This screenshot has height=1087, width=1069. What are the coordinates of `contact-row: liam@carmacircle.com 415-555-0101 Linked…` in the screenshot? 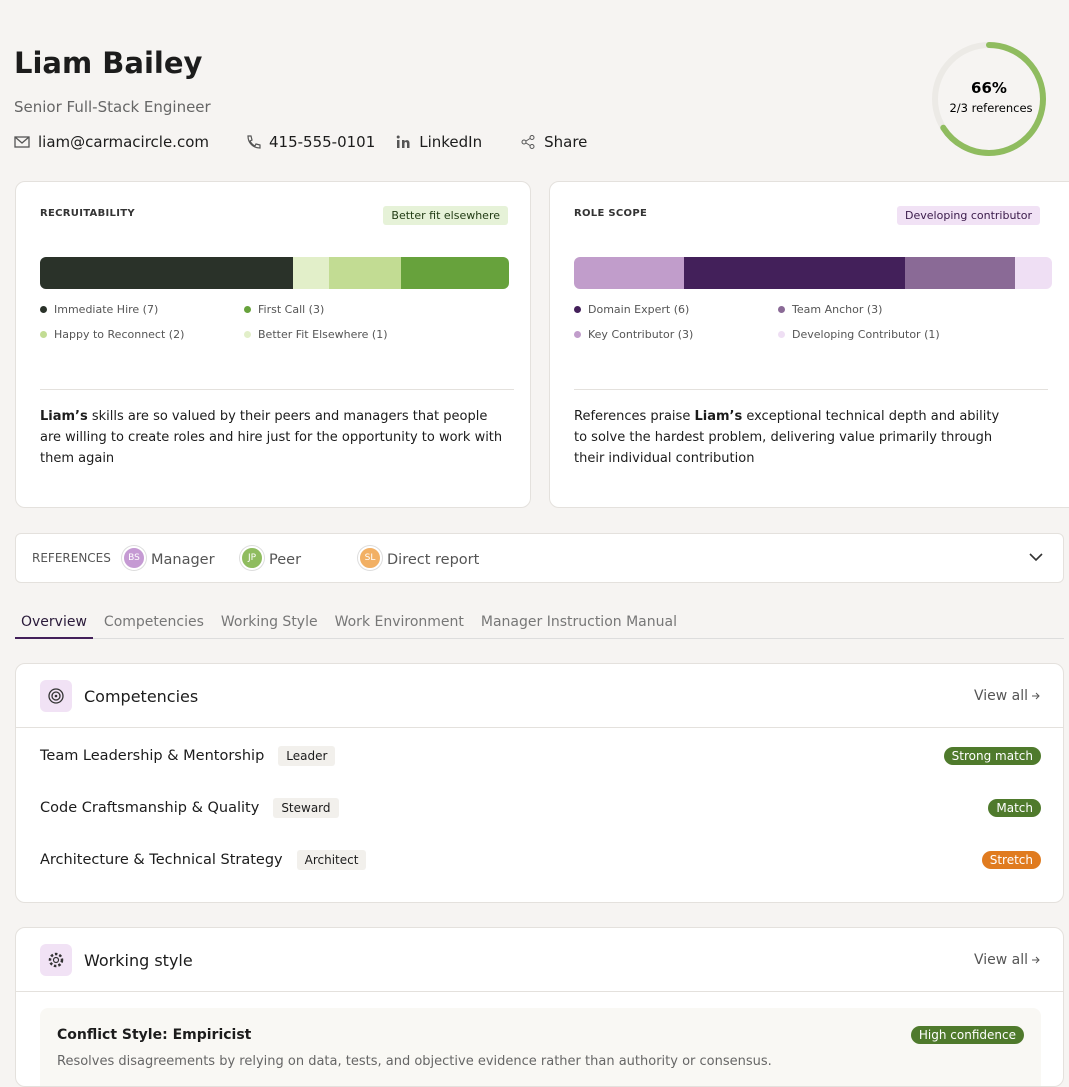 It's located at (300, 142).